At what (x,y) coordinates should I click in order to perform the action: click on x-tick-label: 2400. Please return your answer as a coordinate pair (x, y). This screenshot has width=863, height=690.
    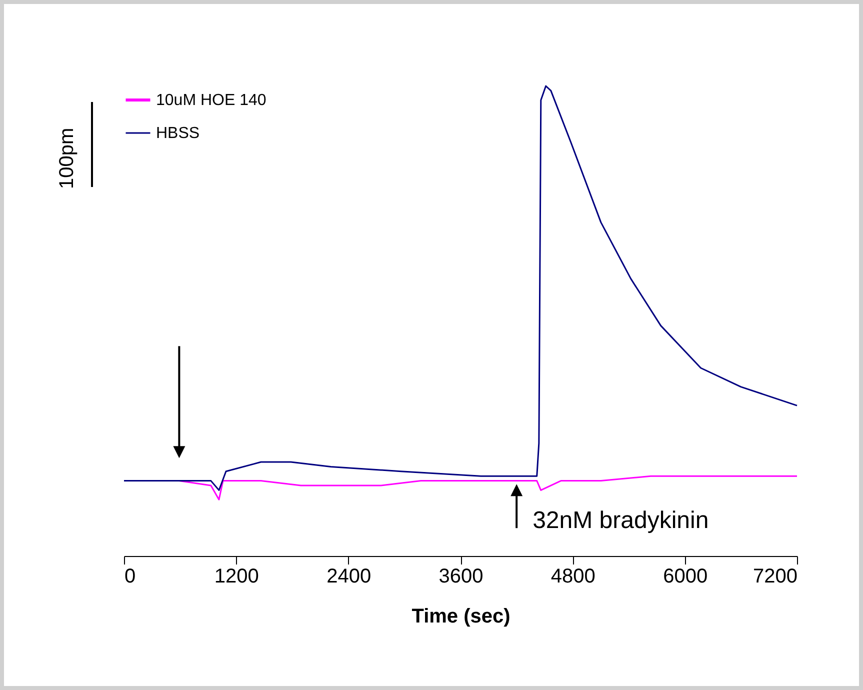
    Looking at the image, I should click on (349, 577).